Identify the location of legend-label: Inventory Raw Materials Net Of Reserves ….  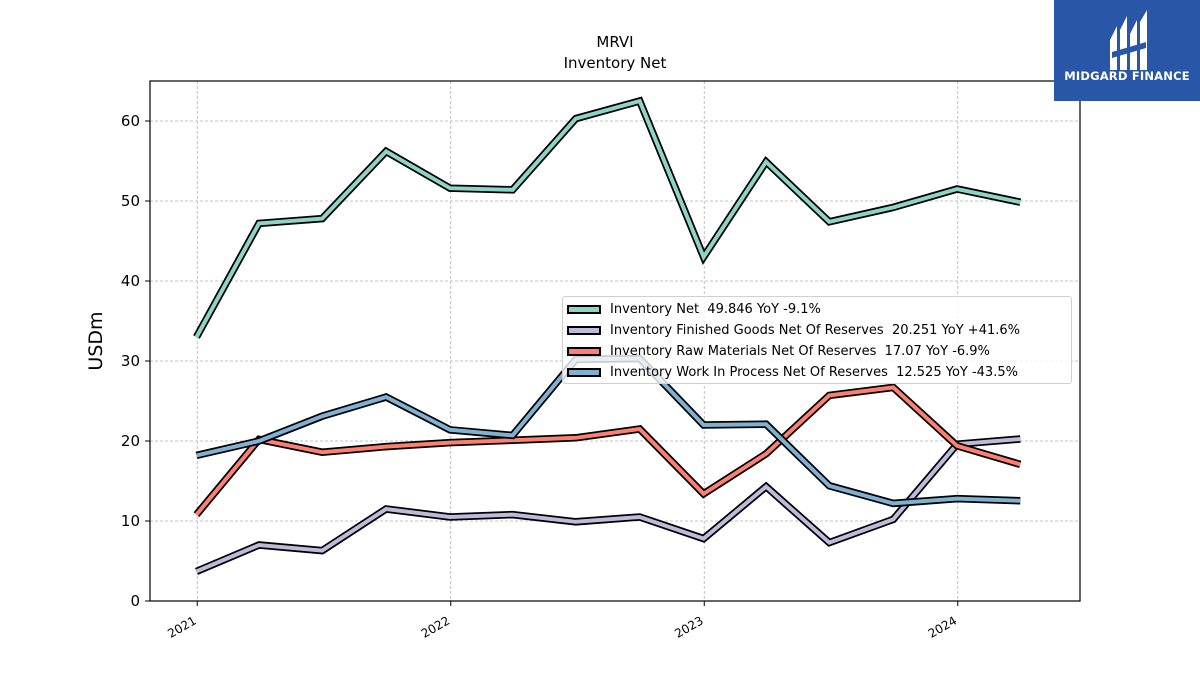
(800, 351).